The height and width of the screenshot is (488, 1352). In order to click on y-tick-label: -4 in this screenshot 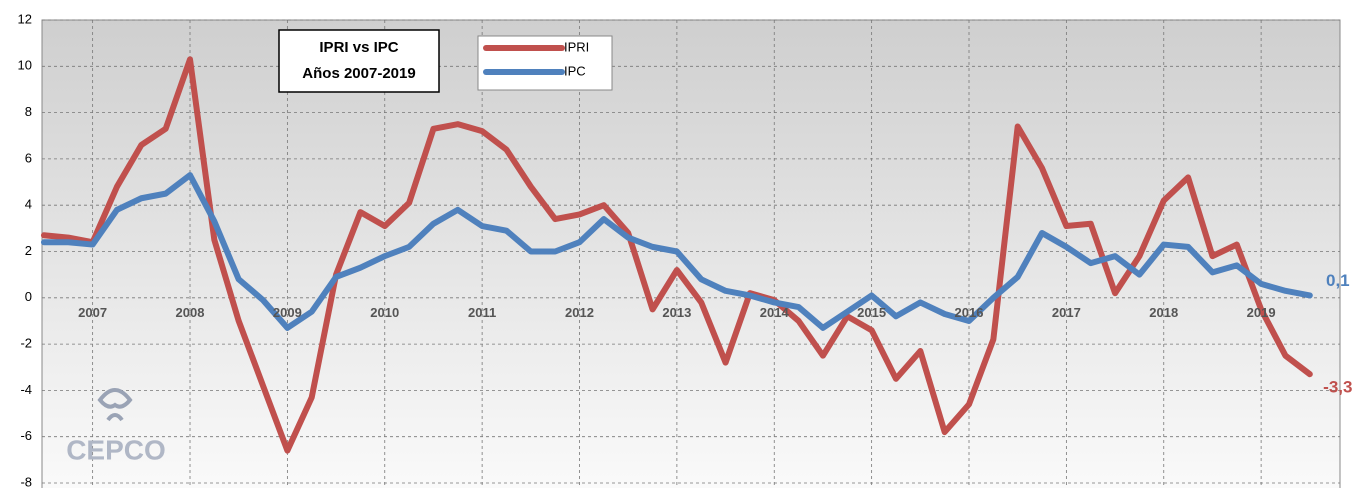, I will do `click(26, 389)`.